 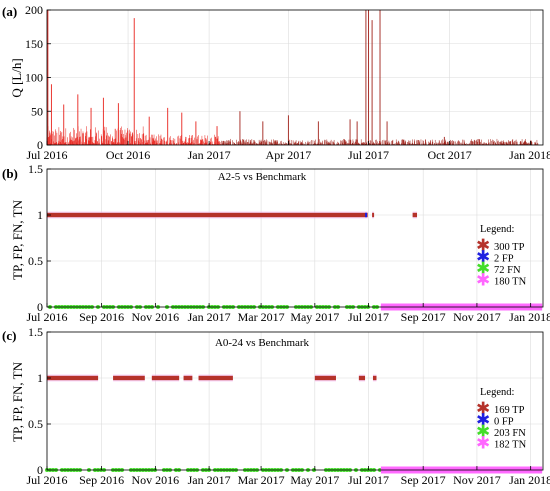 I want to click on panel-b-title: A2-5 vs Benchmark, so click(x=262, y=177).